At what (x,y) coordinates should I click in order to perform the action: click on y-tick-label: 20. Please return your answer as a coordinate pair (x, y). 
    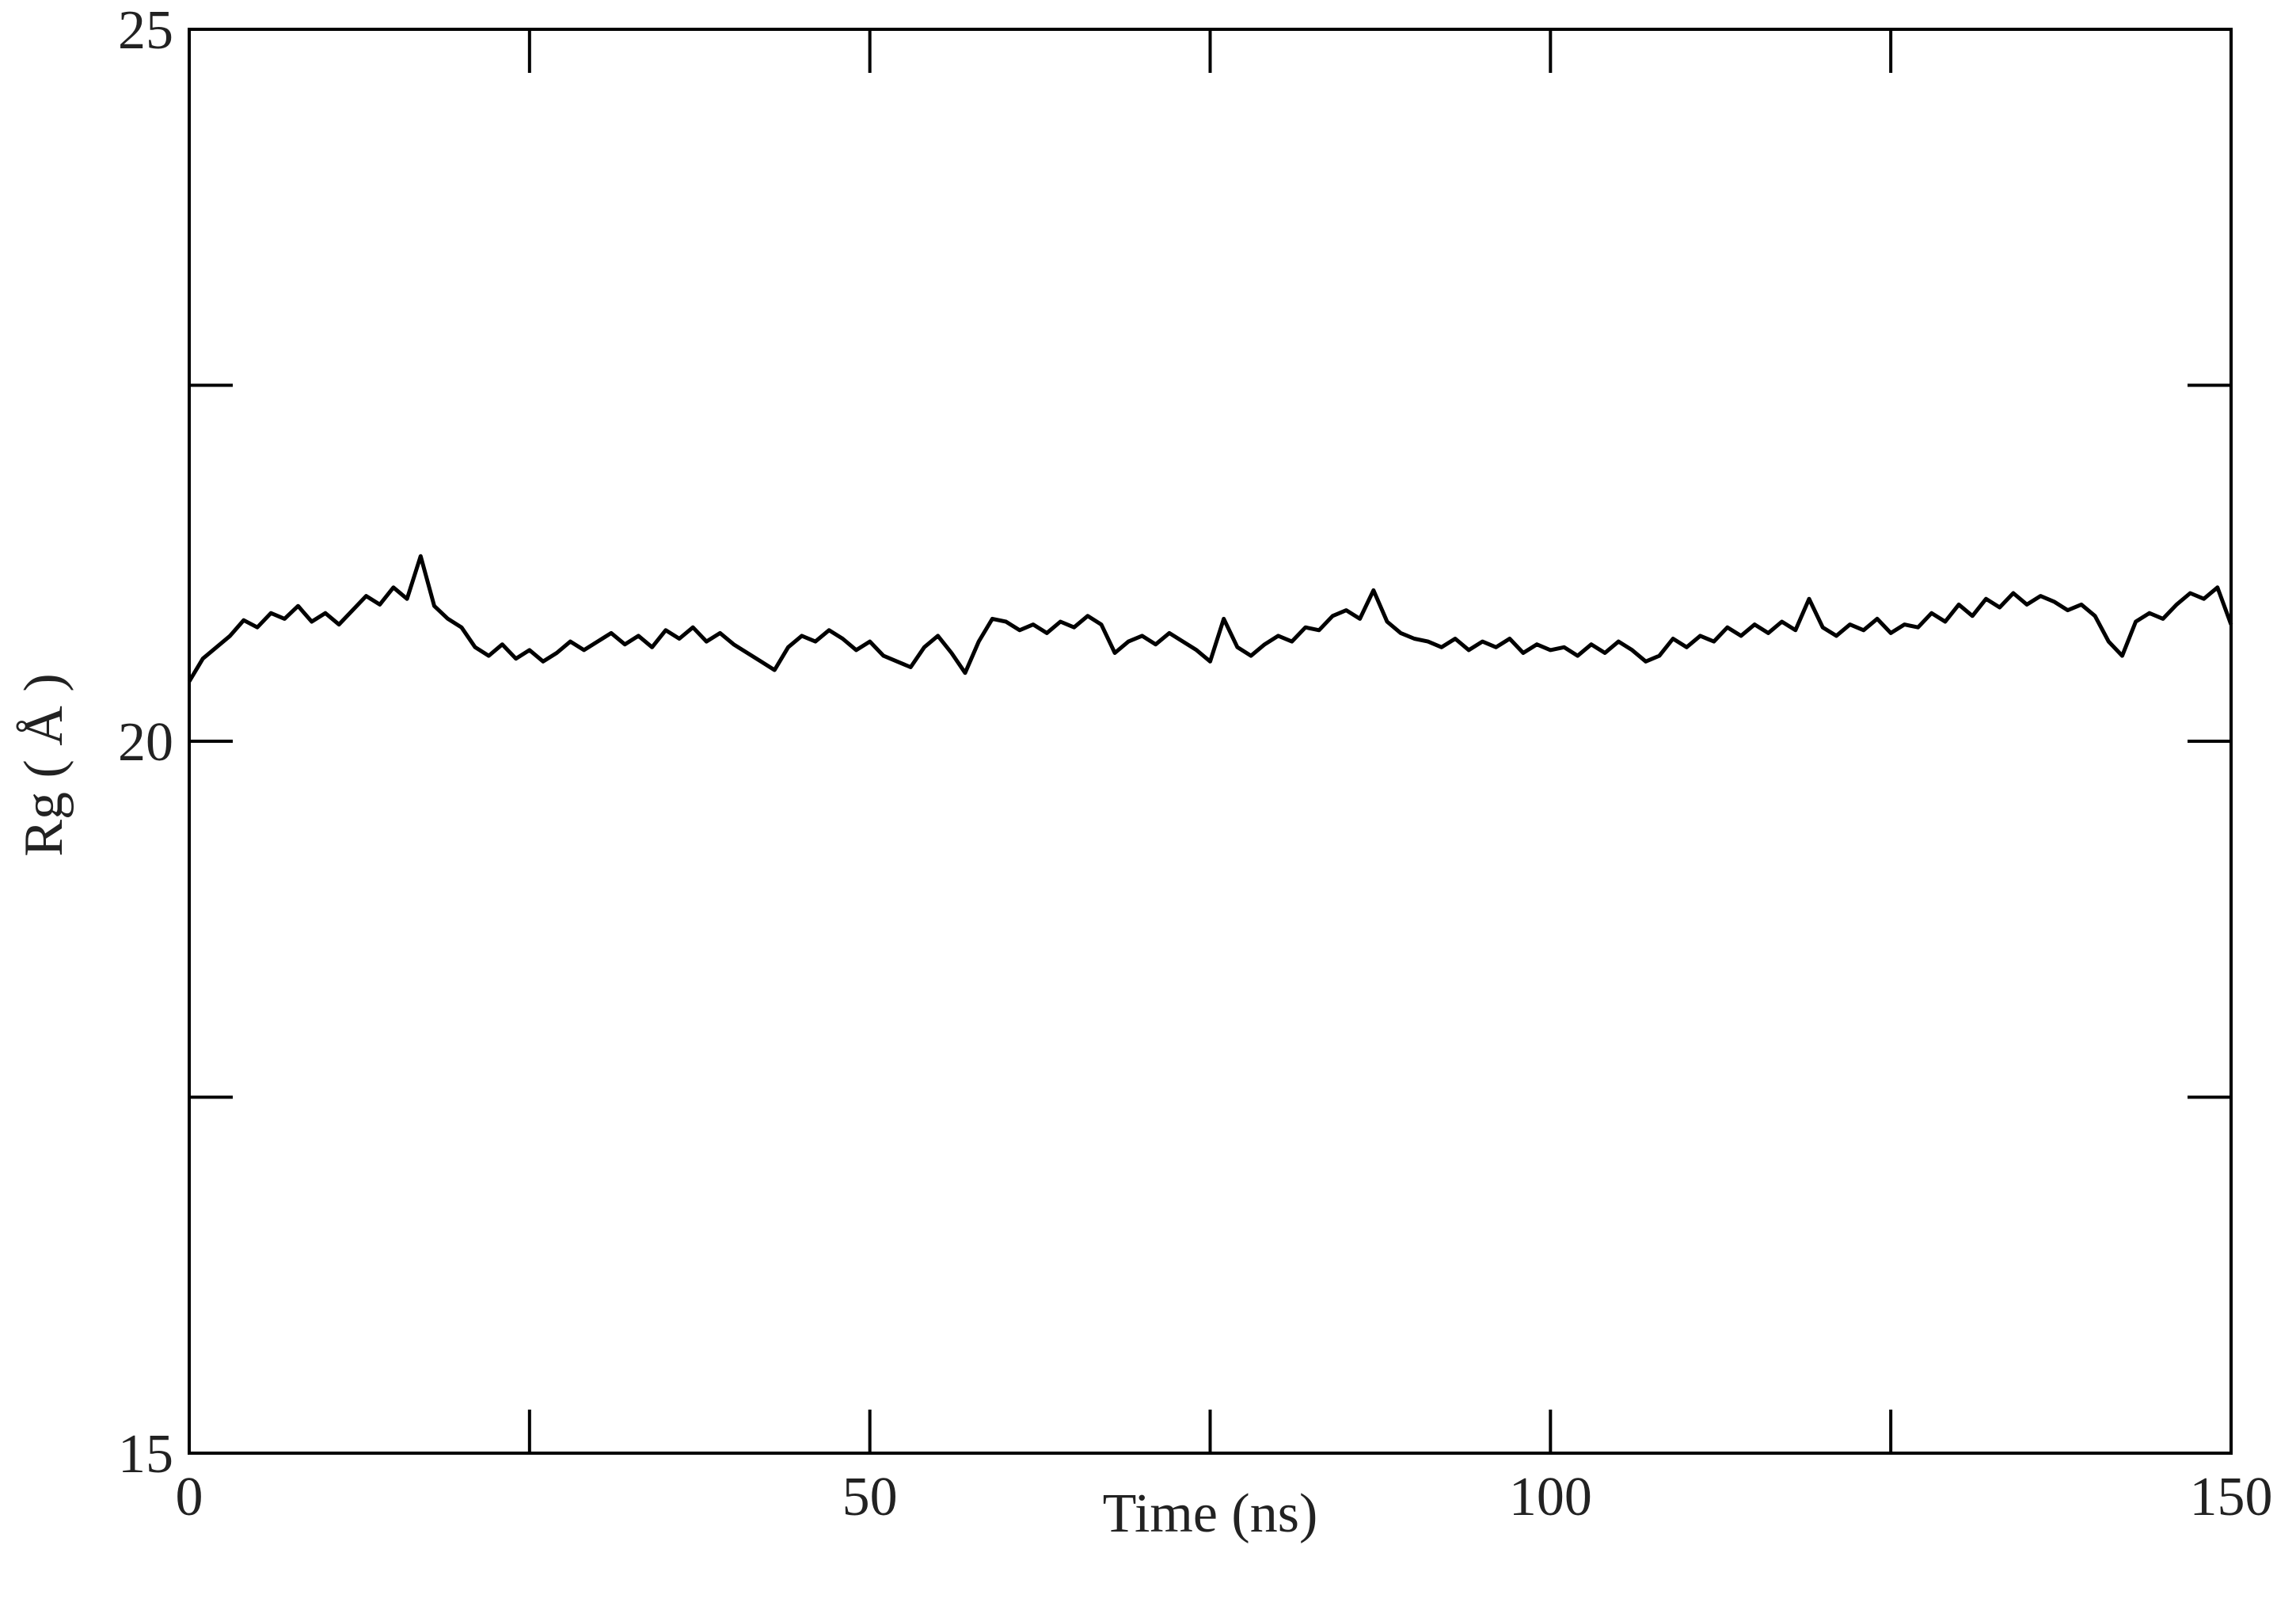
    Looking at the image, I should click on (145, 742).